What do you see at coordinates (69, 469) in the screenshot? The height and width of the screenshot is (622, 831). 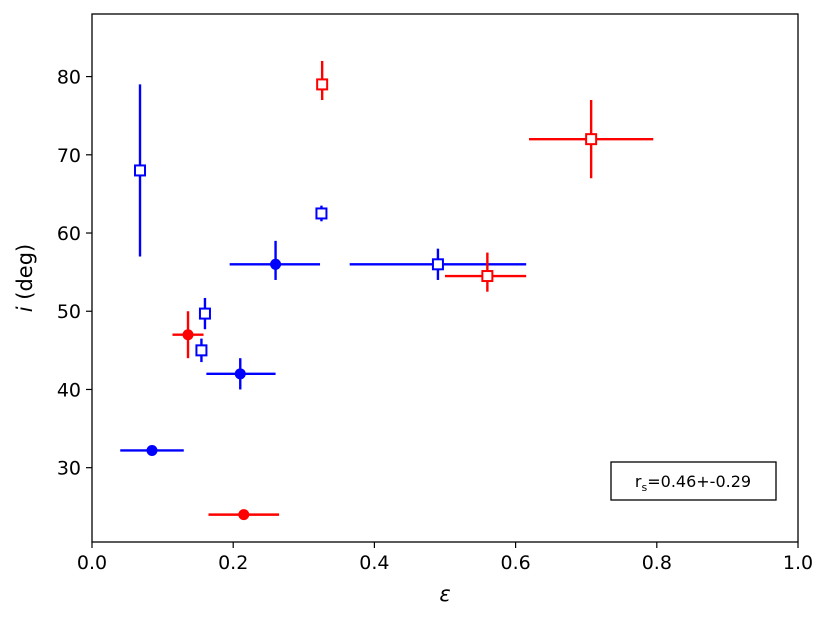 I see `y-tick-label: 30` at bounding box center [69, 469].